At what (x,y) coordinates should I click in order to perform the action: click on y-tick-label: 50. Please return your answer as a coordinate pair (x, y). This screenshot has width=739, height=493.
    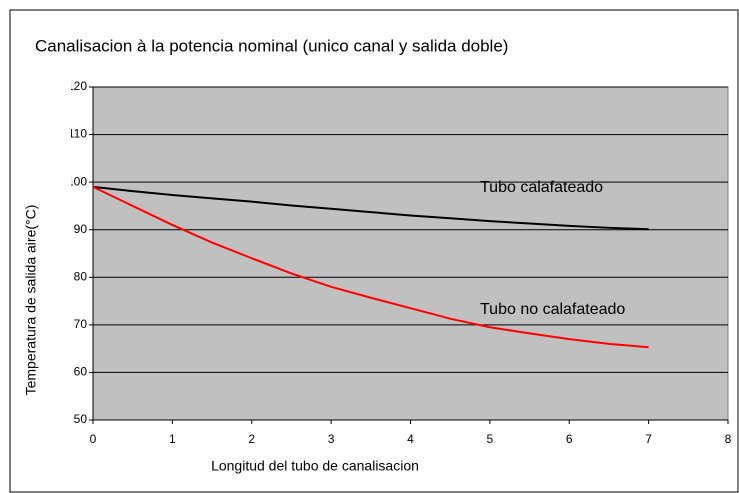
    Looking at the image, I should click on (81, 419).